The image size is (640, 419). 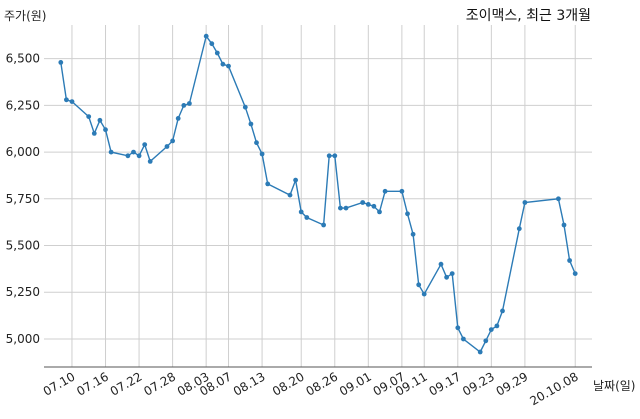 I want to click on x-tick-label: 08.13, so click(x=249, y=383).